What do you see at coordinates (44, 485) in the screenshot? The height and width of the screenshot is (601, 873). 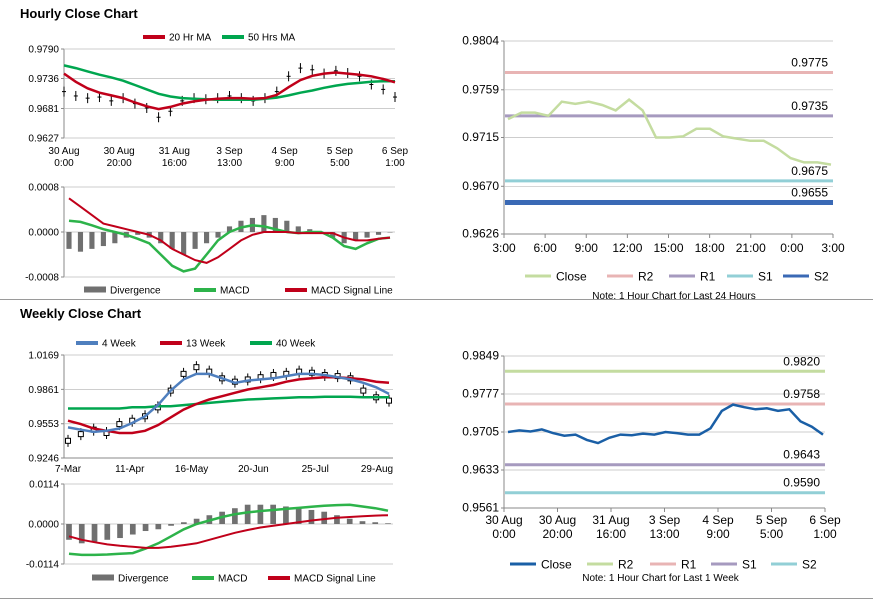 I see `weekly-macd-y-tick-label: 0.0114` at bounding box center [44, 485].